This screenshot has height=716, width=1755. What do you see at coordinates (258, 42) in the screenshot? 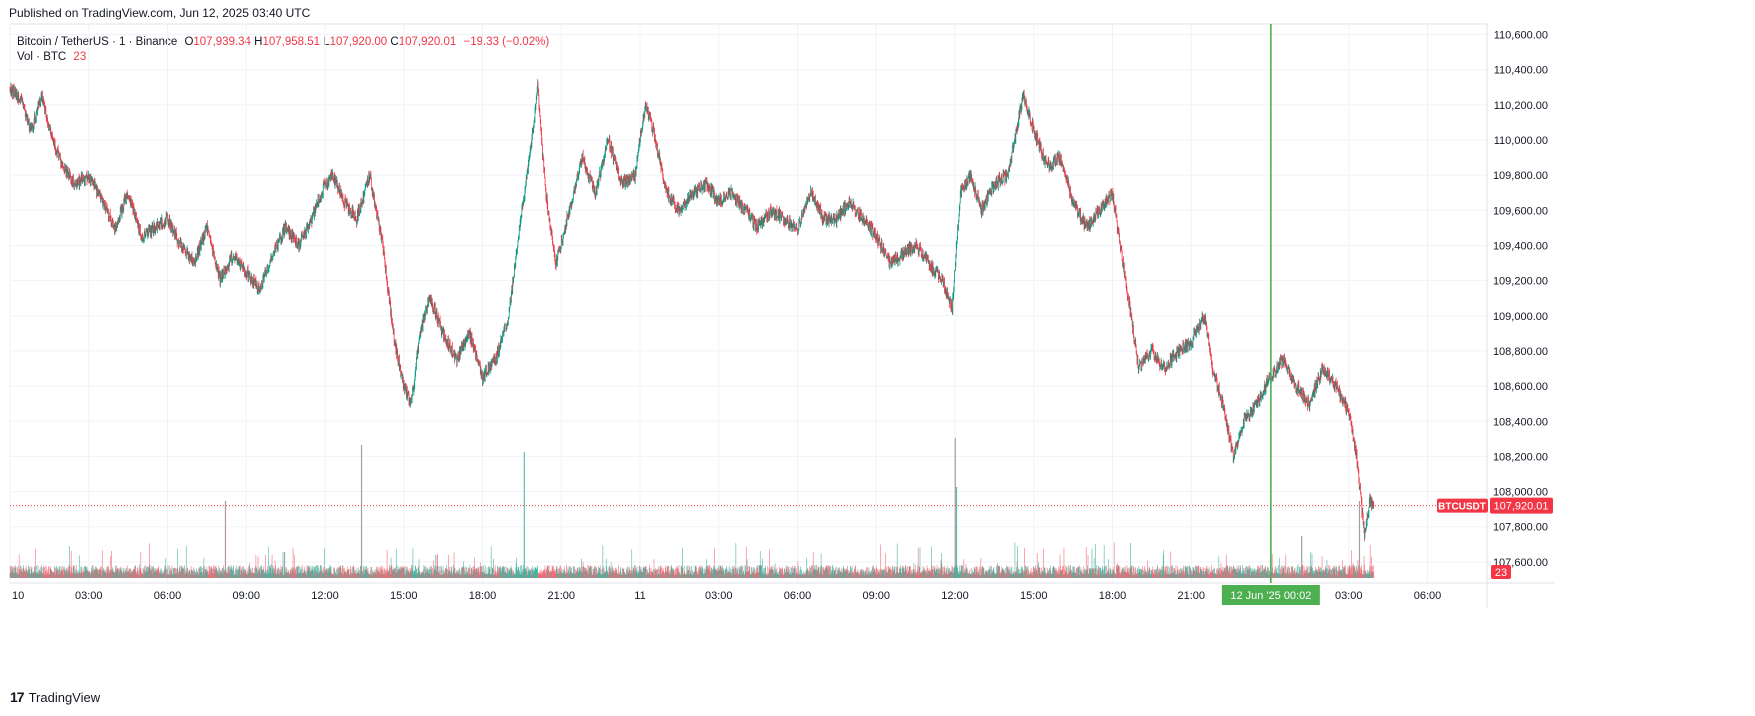
I see `high-label: H` at bounding box center [258, 42].